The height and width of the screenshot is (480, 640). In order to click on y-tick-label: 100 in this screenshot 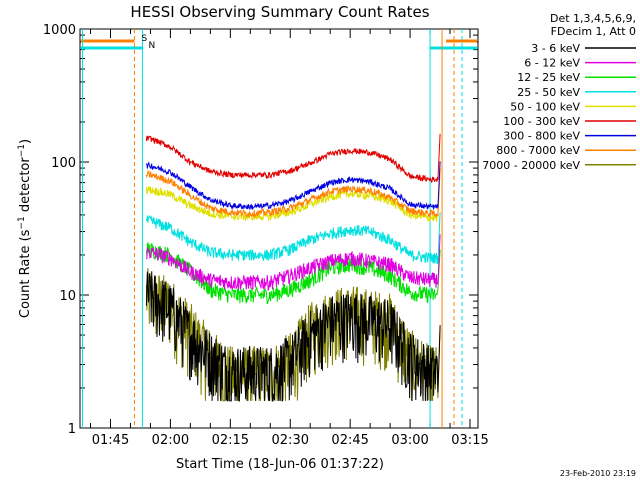, I will do `click(63, 163)`.